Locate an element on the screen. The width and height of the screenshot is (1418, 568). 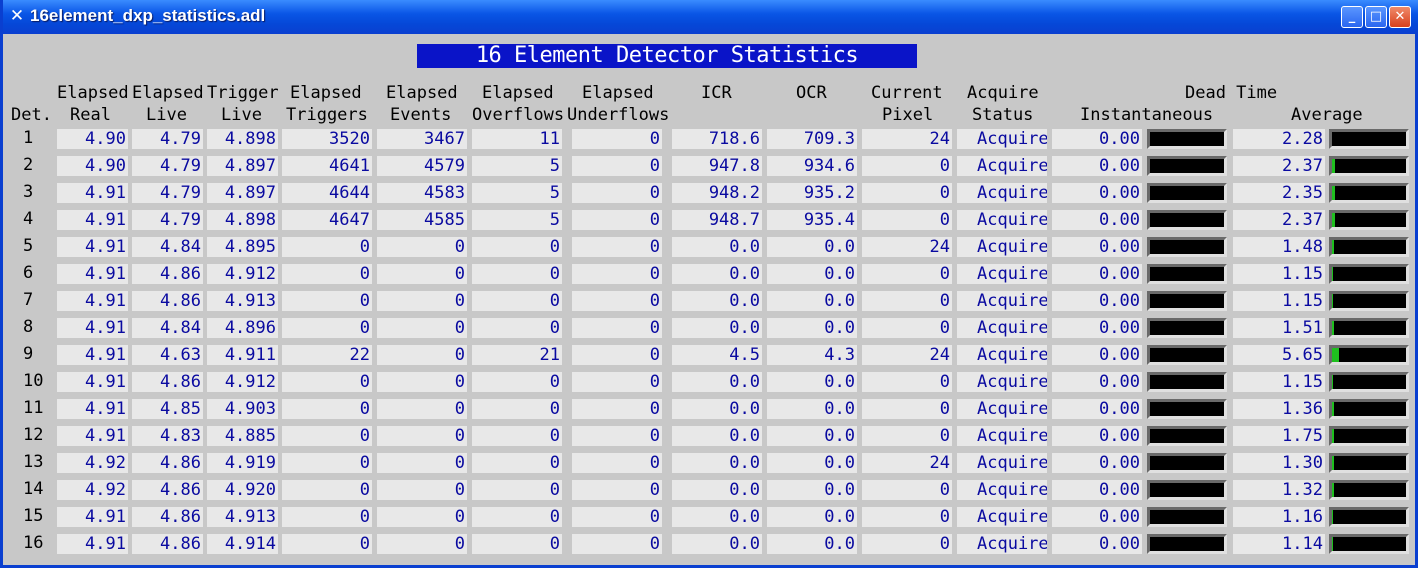
detector-number: 11 is located at coordinates (33, 408).